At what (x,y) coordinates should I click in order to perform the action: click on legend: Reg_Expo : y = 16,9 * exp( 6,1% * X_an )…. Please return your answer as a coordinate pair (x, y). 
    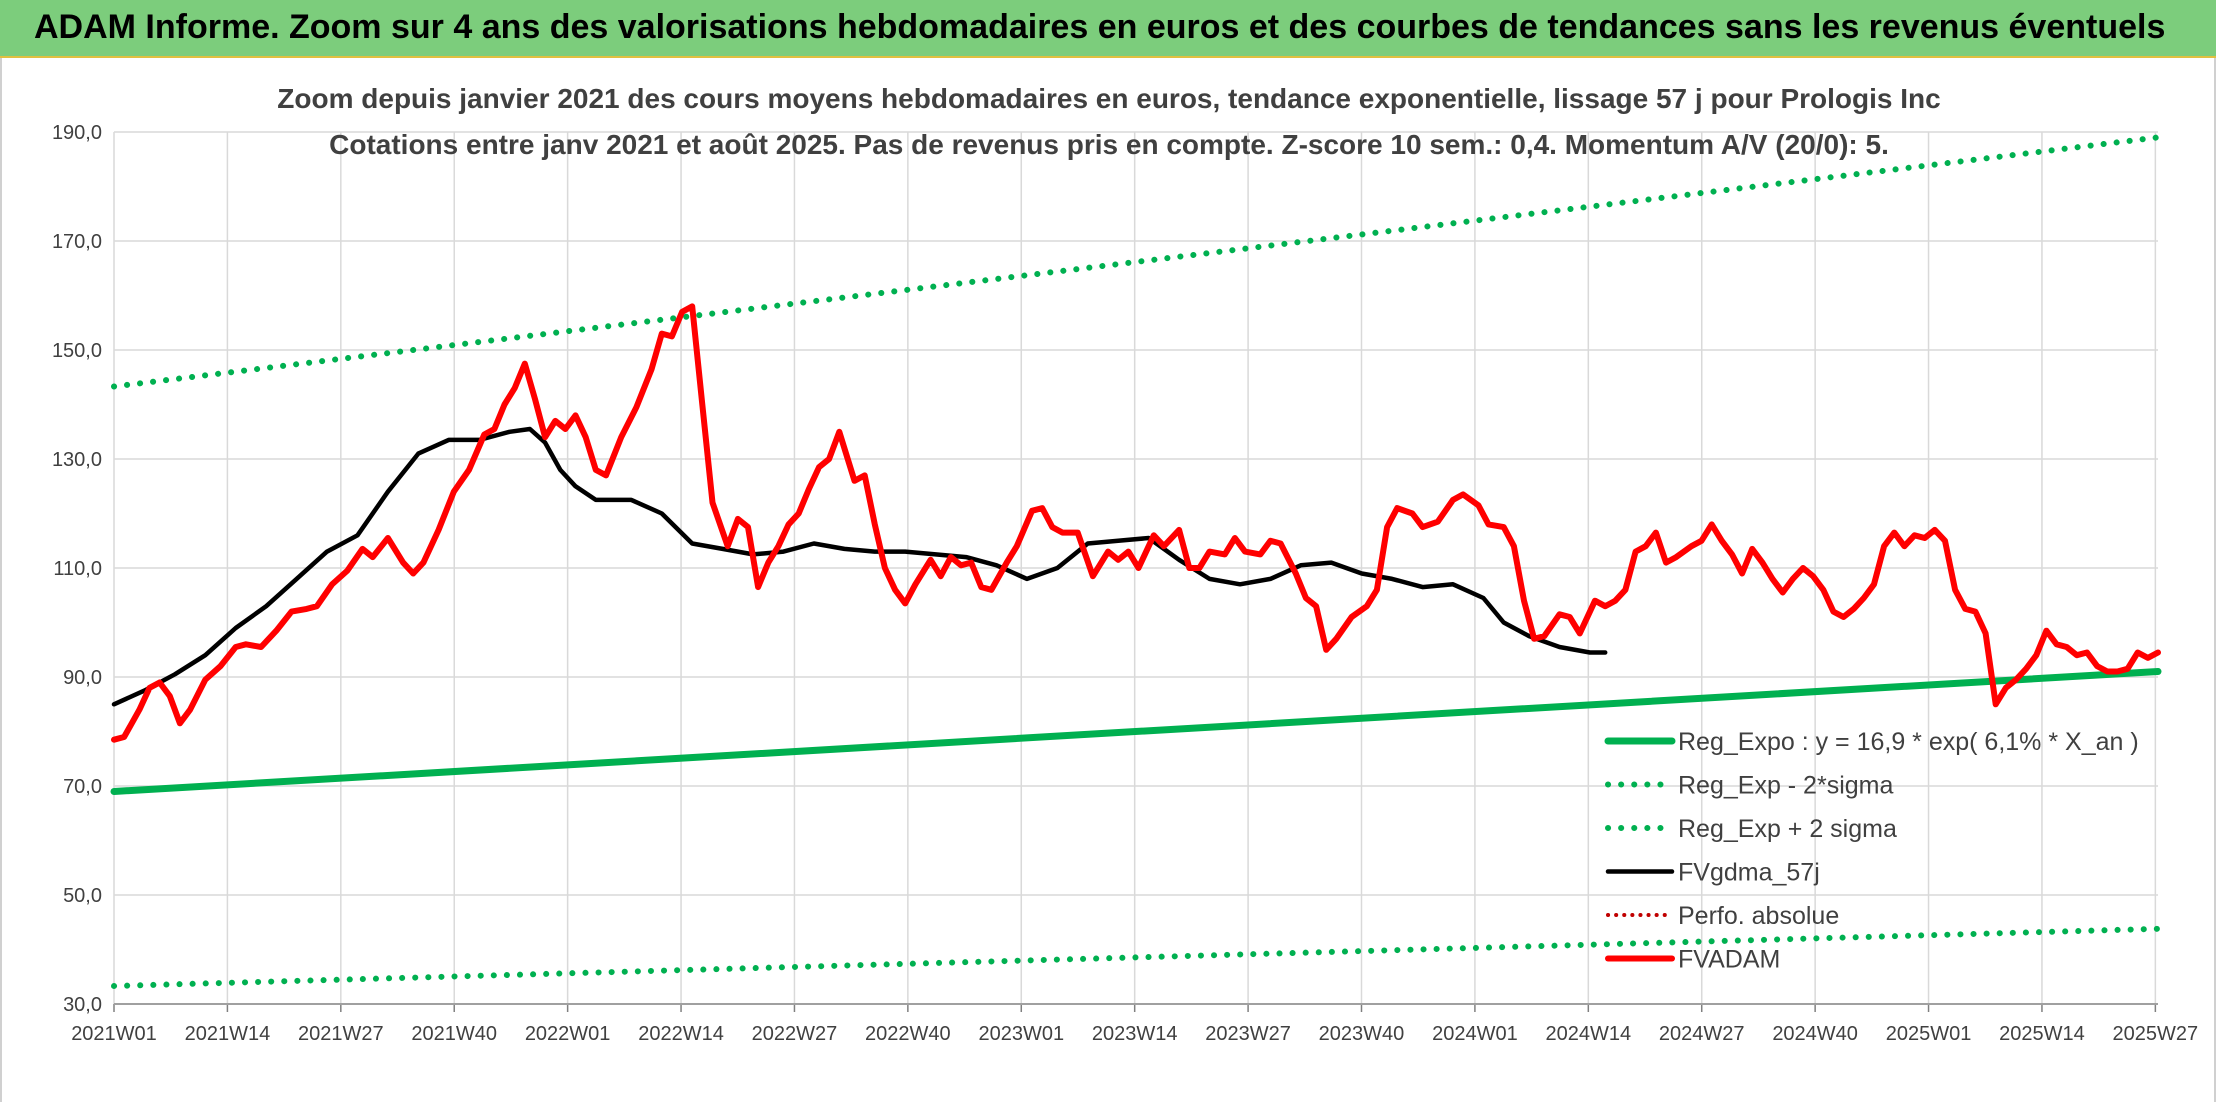
    Looking at the image, I should click on (1871, 851).